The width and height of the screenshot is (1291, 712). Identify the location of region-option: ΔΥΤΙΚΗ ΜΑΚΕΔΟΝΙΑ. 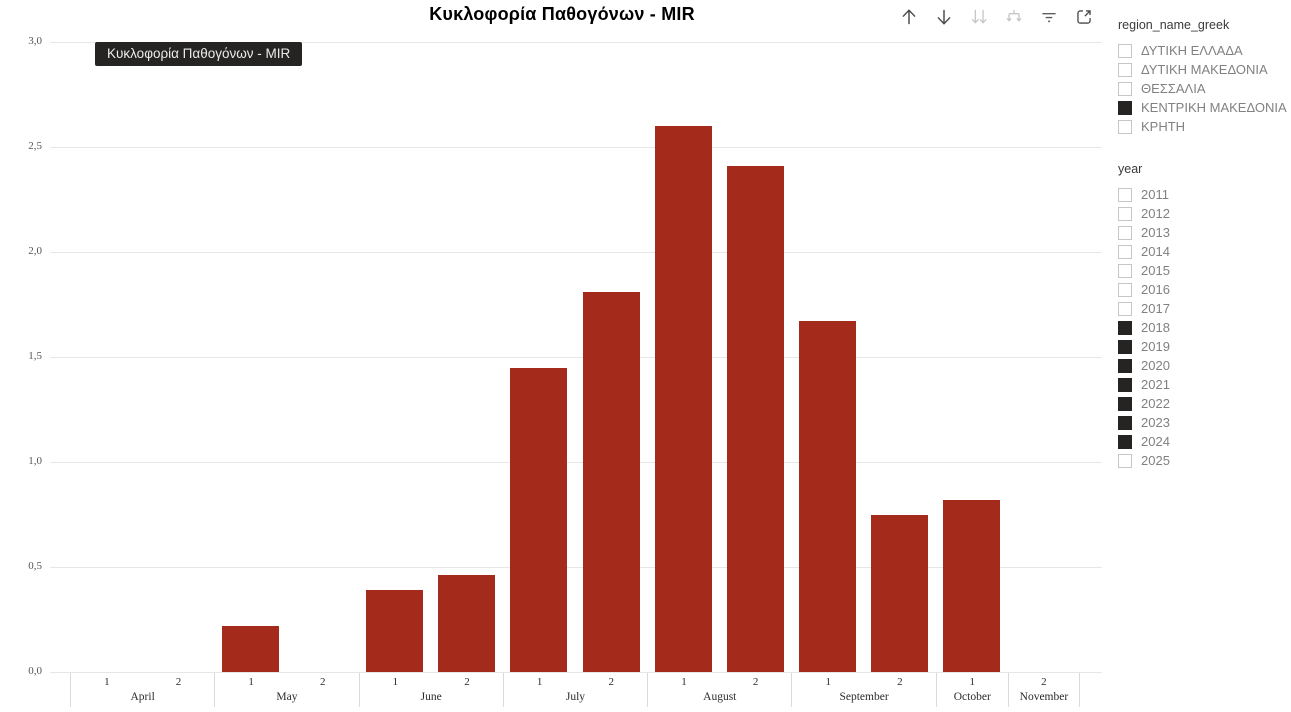
(1203, 69).